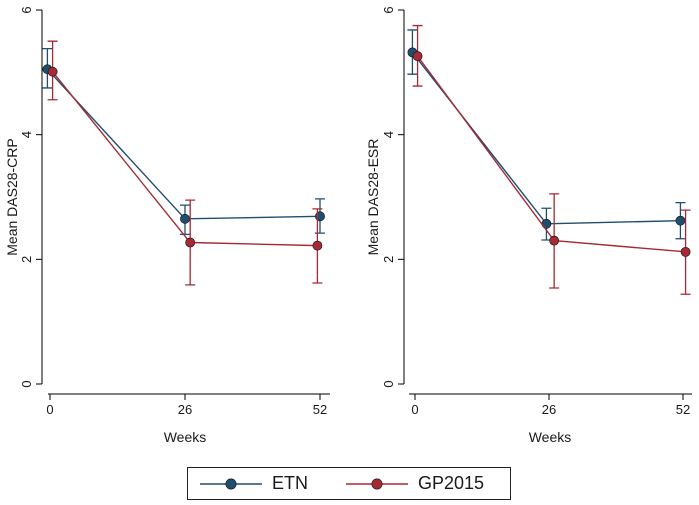  I want to click on gp2015-marker-icon, so click(377, 484).